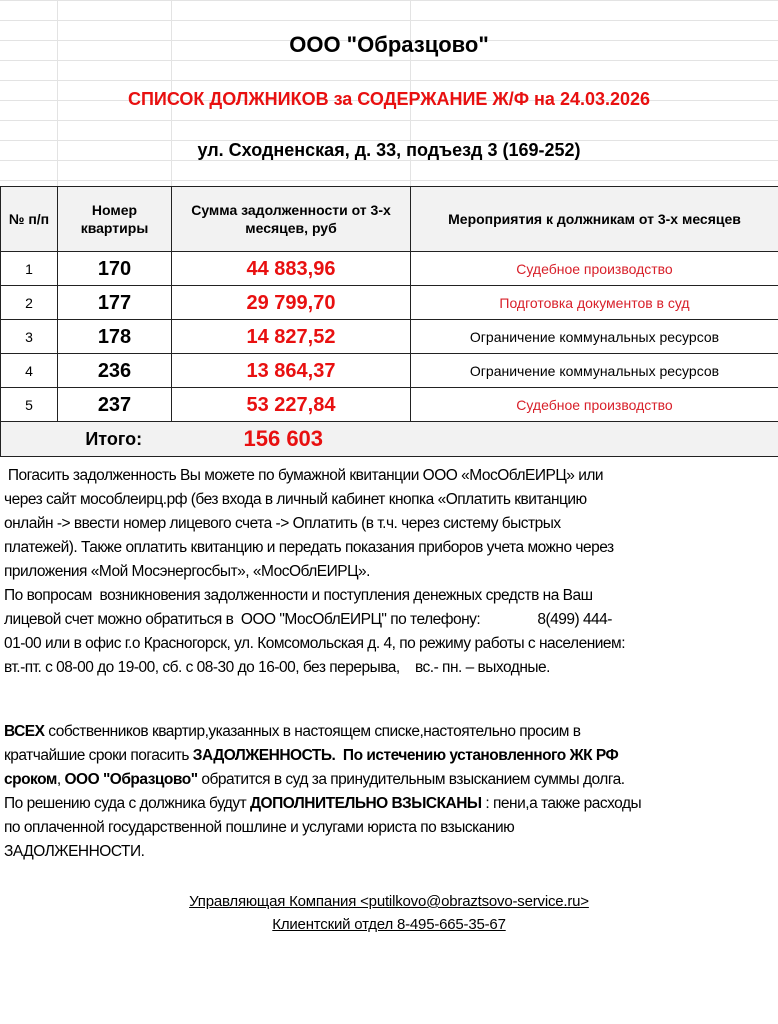 This screenshot has height=1024, width=778. I want to click on row-number: 3, so click(29, 336).